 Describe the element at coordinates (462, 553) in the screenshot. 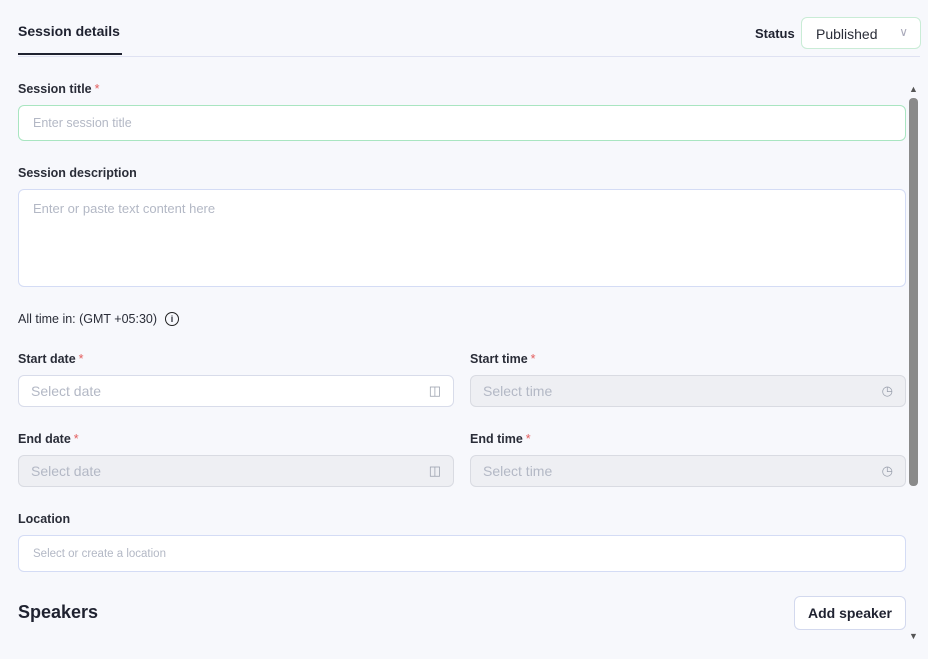

I see `location-input: Select or create a location` at that location.